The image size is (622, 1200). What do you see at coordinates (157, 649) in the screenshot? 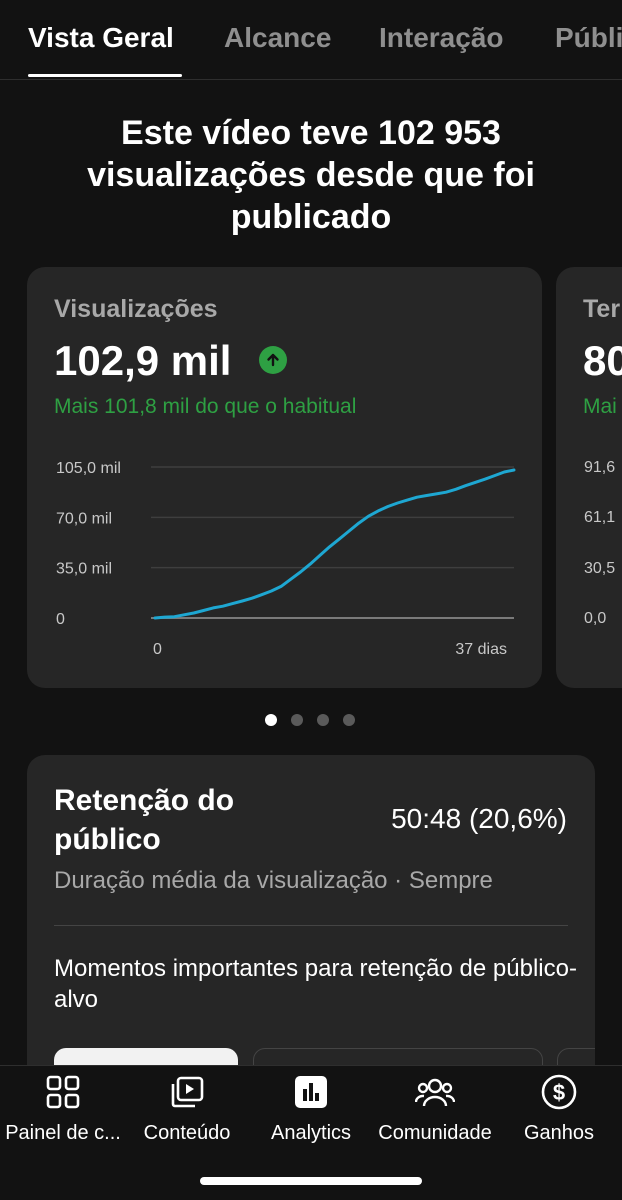
I see `x-tick-label: 0` at bounding box center [157, 649].